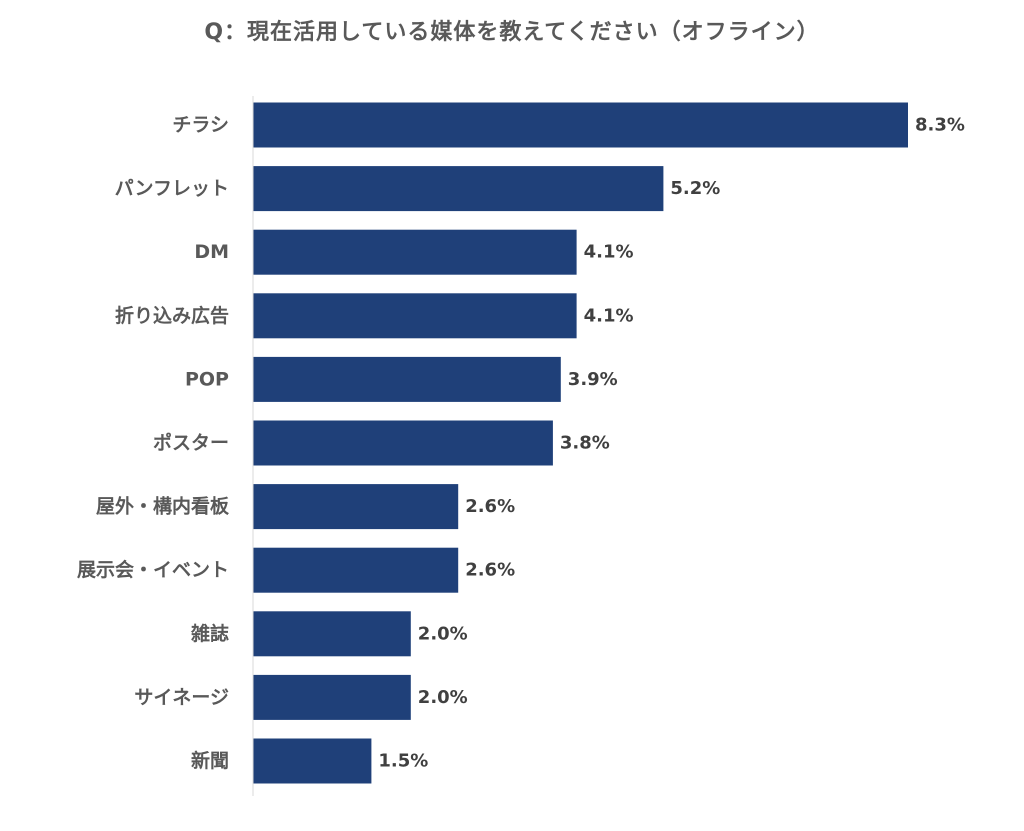  I want to click on value-label: 3.9%, so click(593, 379).